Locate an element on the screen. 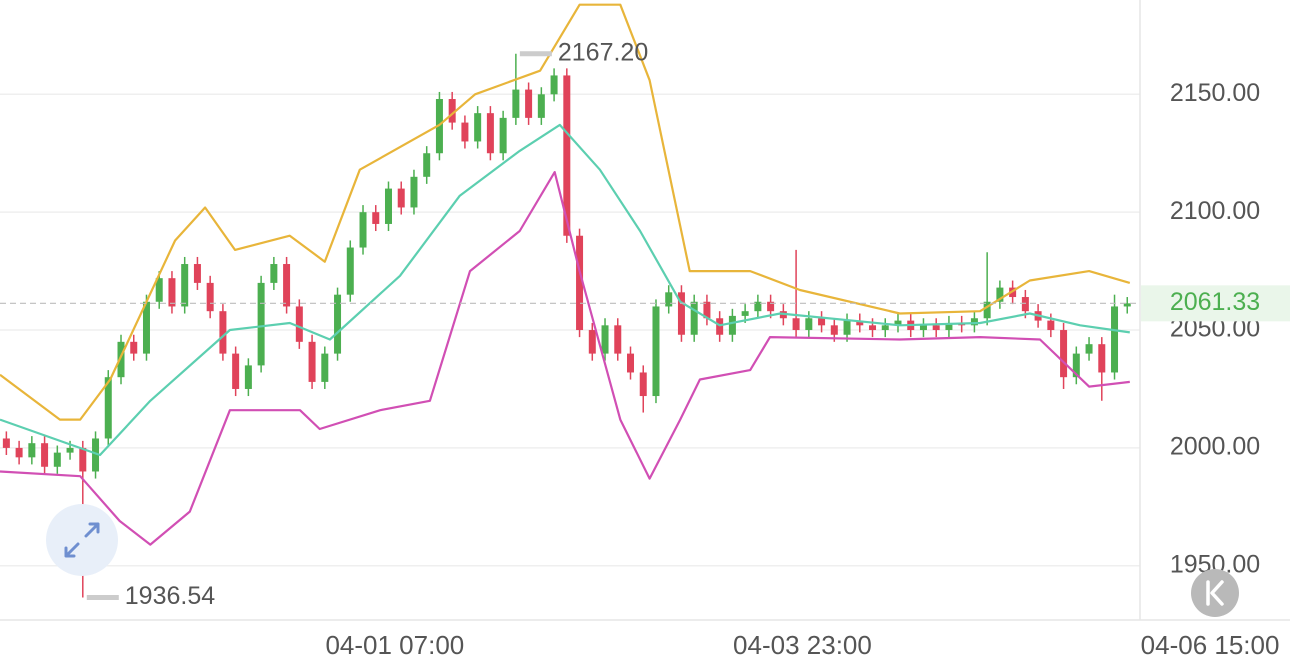  scroll-latest-button is located at coordinates (1215, 593).